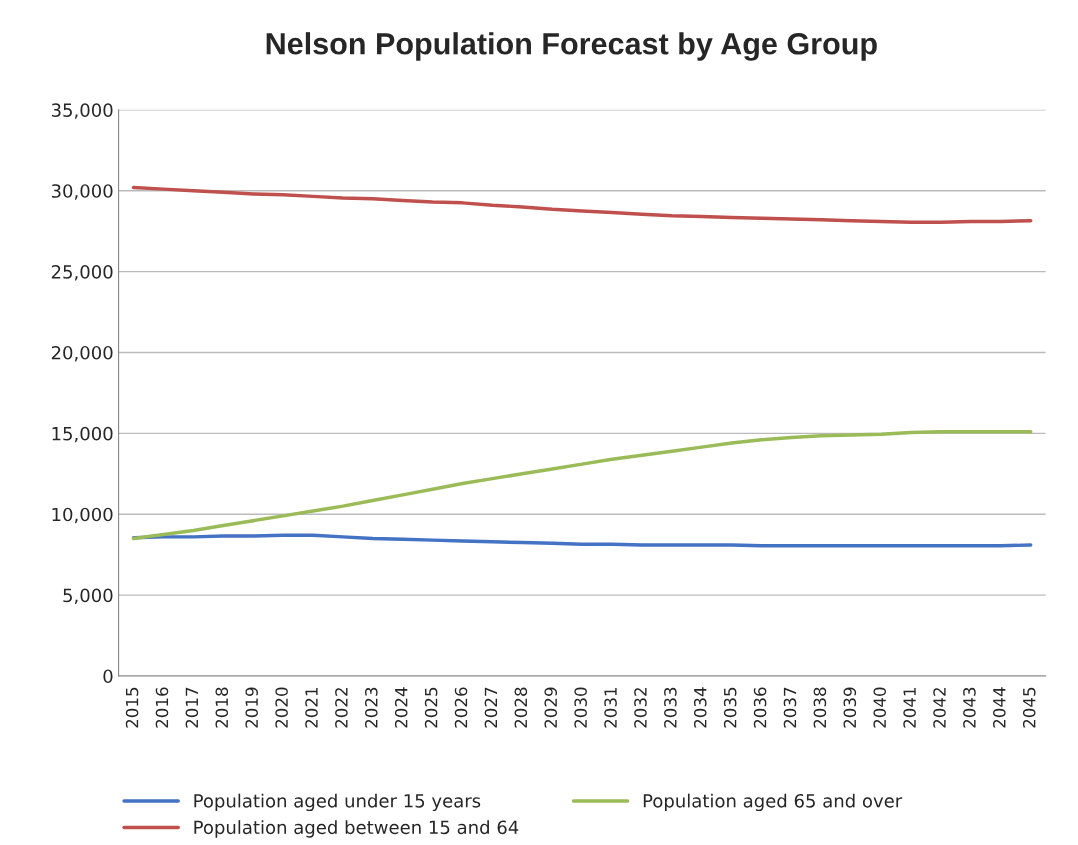  I want to click on x-tick-label: 2032, so click(640, 708).